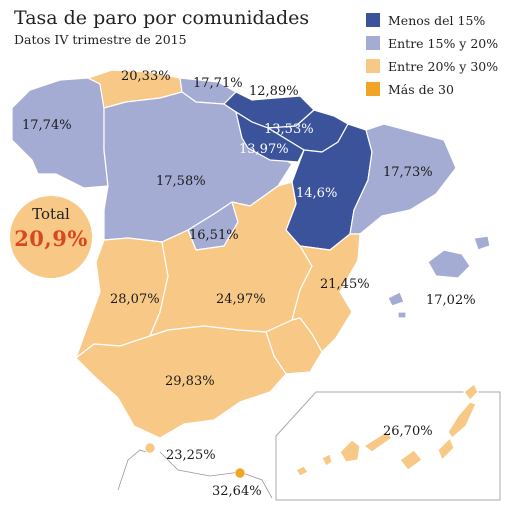  I want to click on region-valencia, so click(326, 293).